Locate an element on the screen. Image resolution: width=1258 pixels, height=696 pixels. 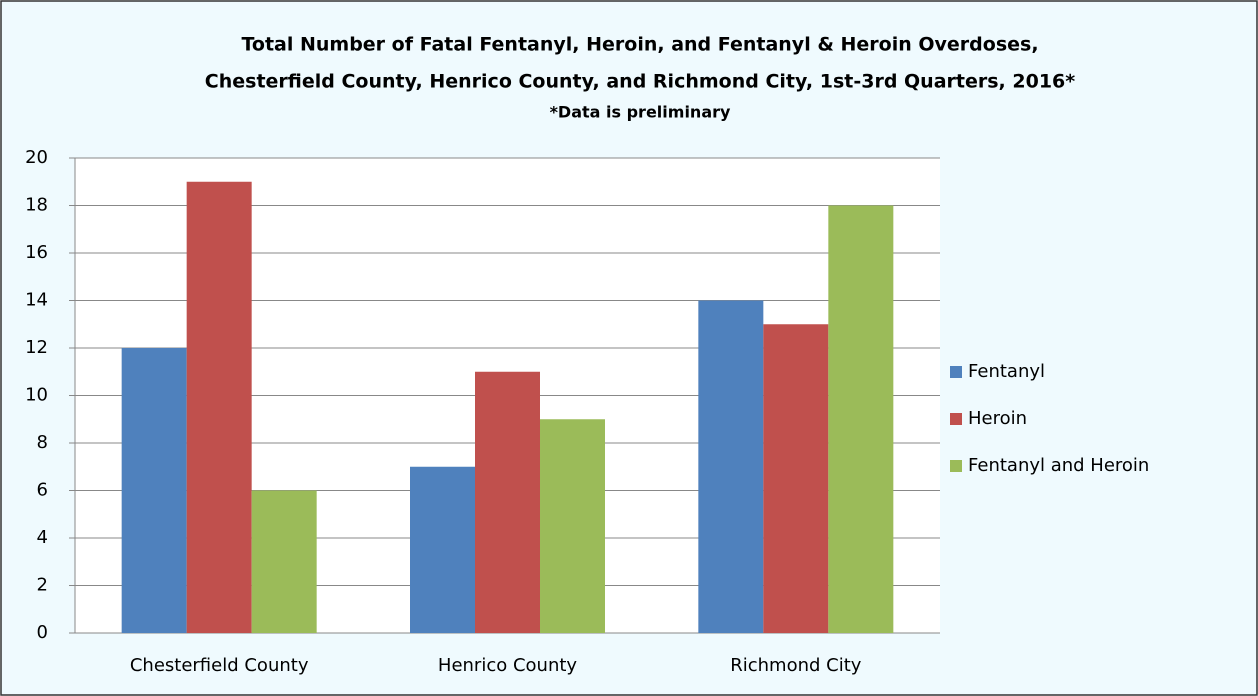
x-tick-label: Richmond City is located at coordinates (796, 665).